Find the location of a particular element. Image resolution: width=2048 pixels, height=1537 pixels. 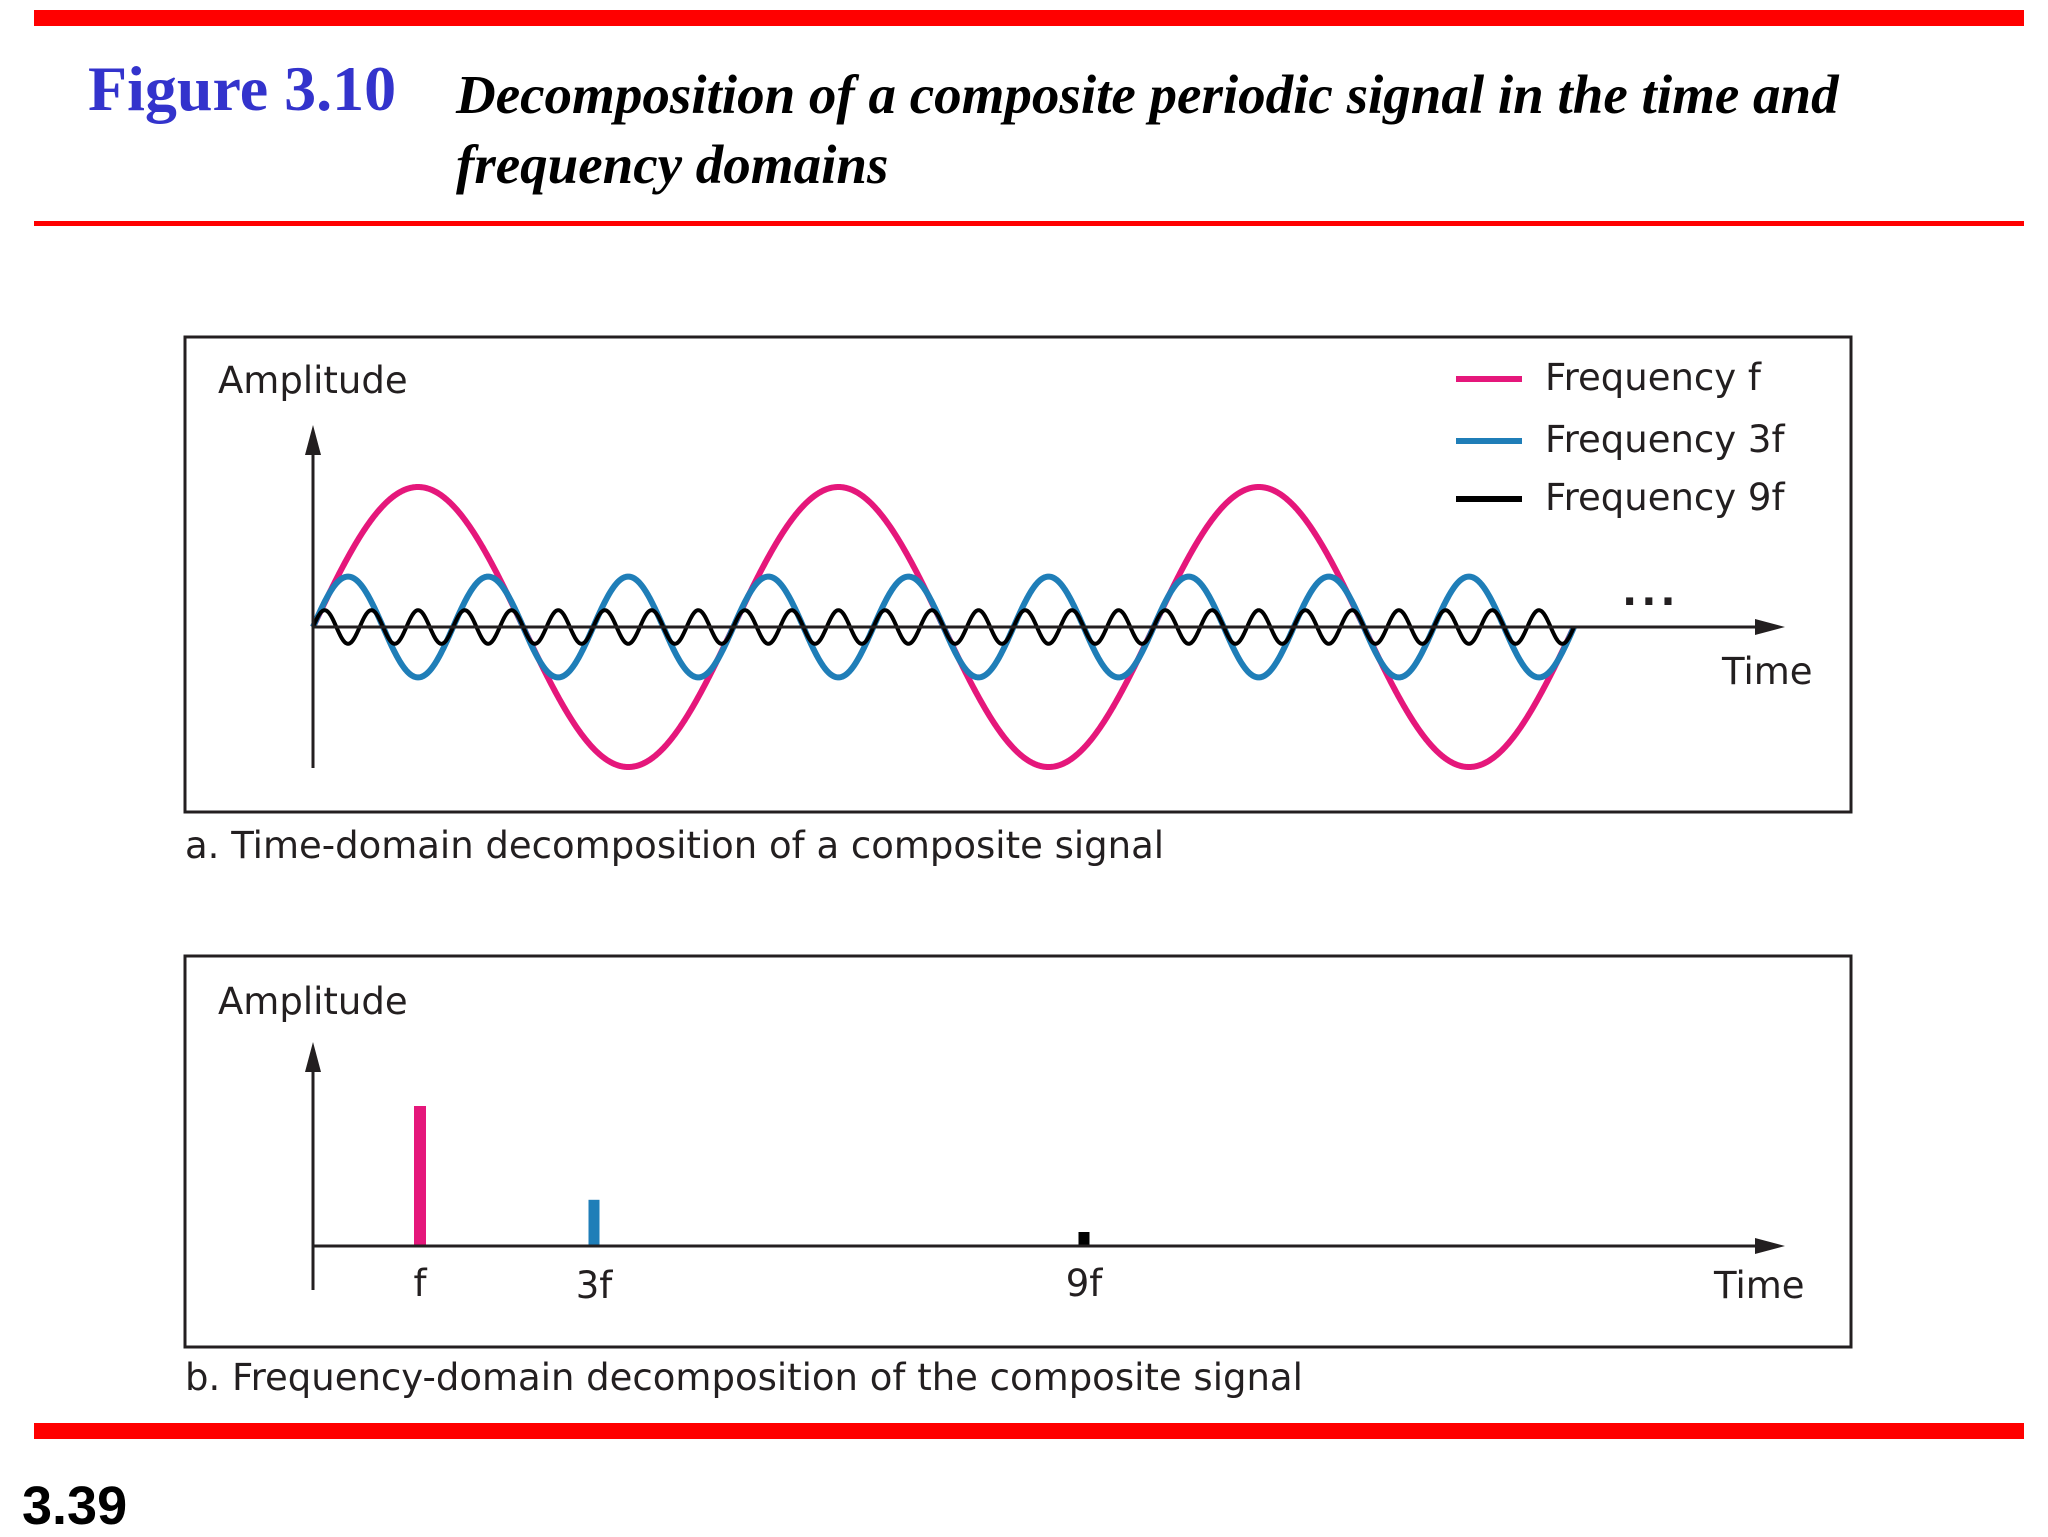

bottom-rule is located at coordinates (1029, 1431).